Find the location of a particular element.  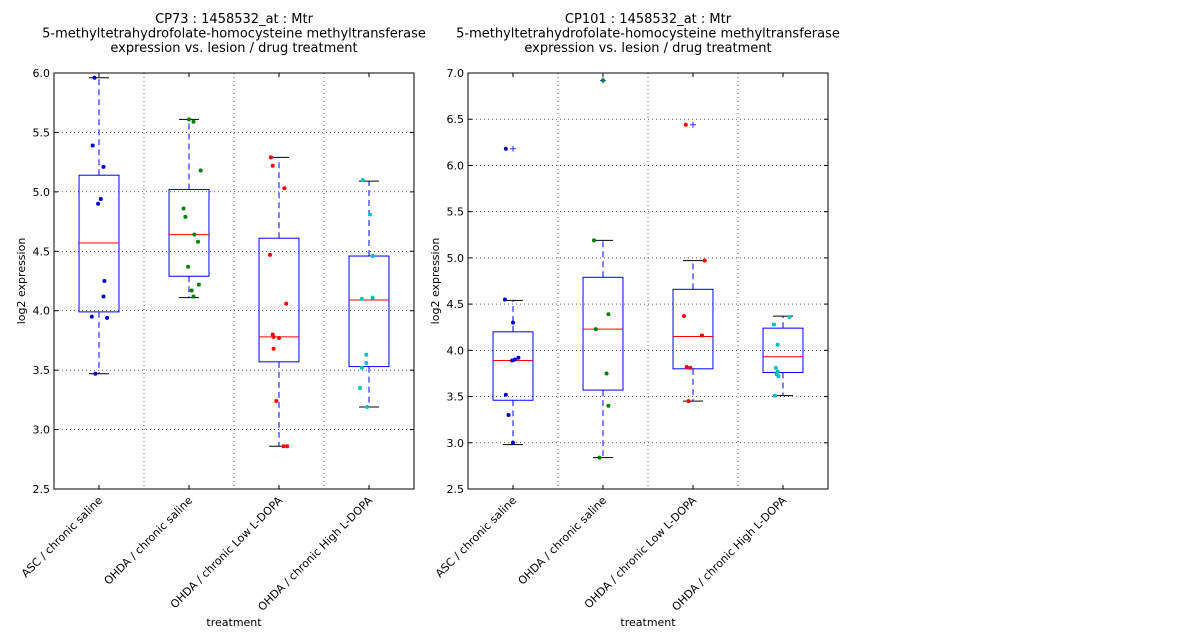

y-tick-label: 6.5 is located at coordinates (456, 119).